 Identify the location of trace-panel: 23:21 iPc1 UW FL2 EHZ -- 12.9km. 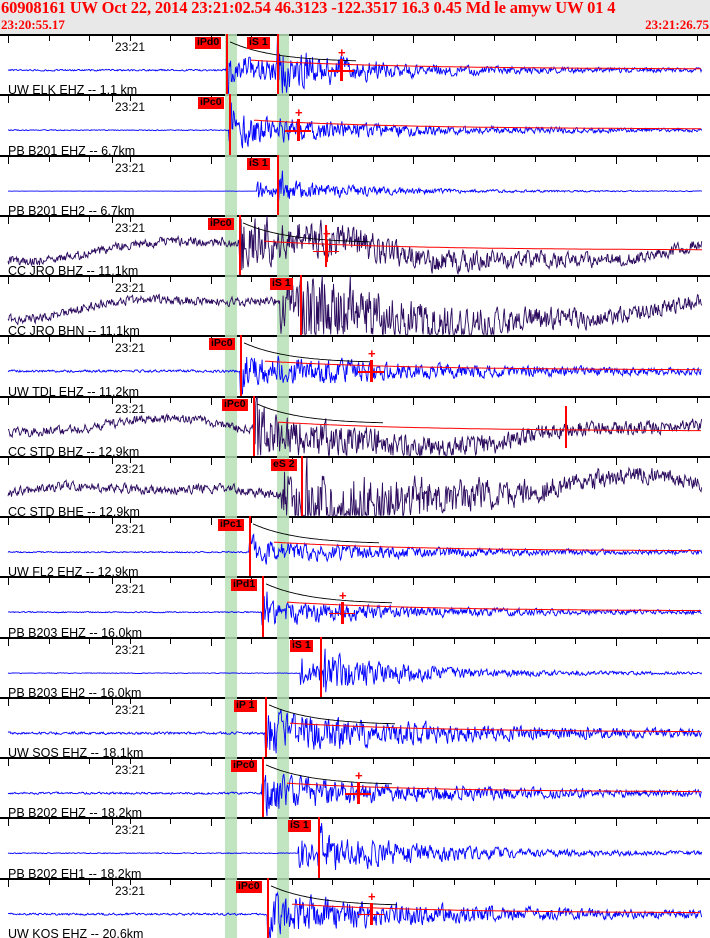
(355, 546).